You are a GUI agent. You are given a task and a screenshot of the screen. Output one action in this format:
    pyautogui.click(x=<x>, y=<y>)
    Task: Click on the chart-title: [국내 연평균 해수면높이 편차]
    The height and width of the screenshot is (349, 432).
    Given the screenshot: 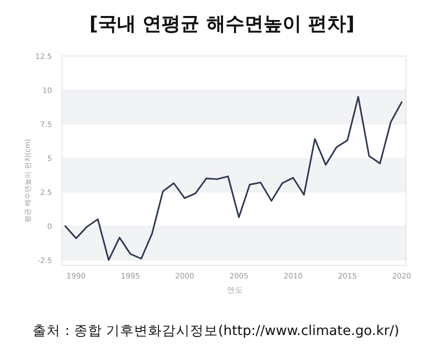 What is the action you would take?
    pyautogui.click(x=222, y=24)
    